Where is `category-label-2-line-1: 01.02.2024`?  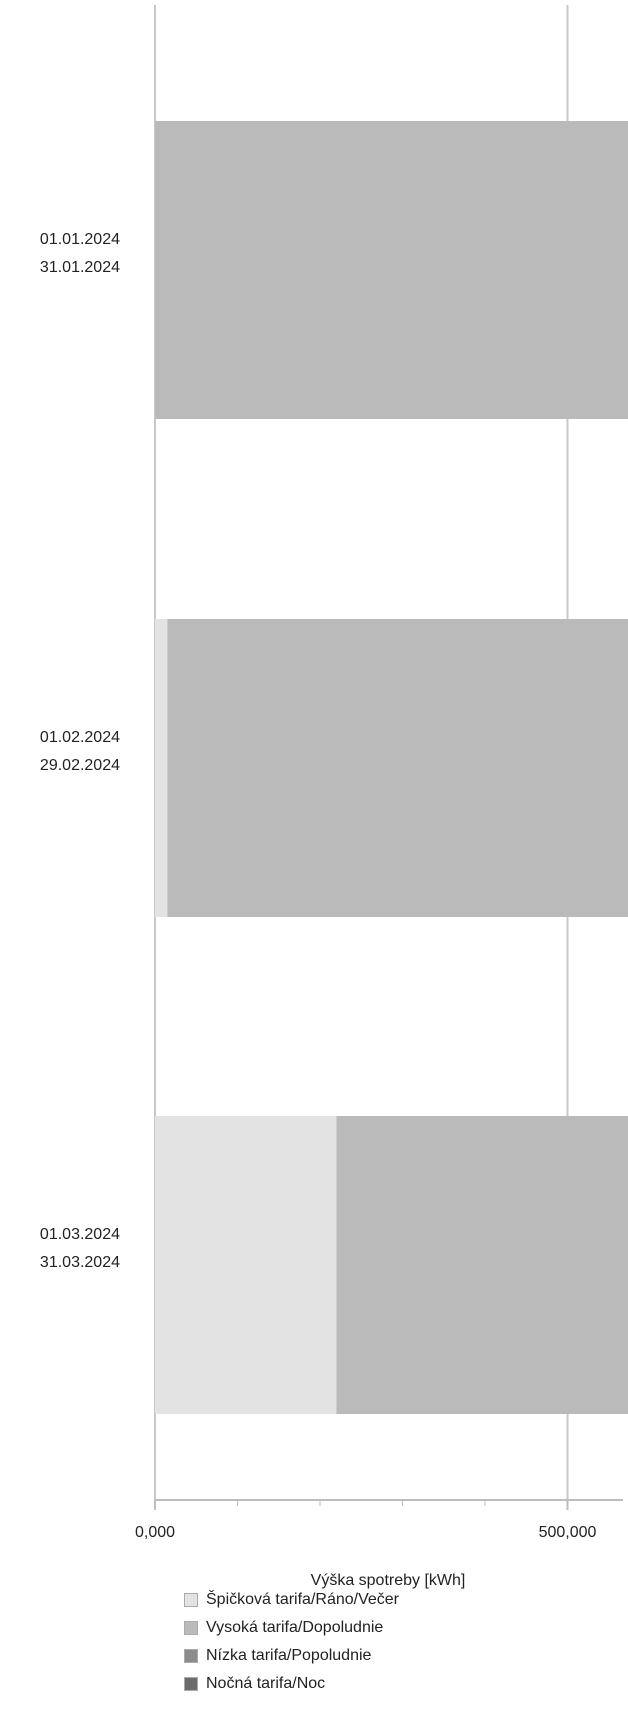
category-label-2-line-1: 01.02.2024 is located at coordinates (80, 737).